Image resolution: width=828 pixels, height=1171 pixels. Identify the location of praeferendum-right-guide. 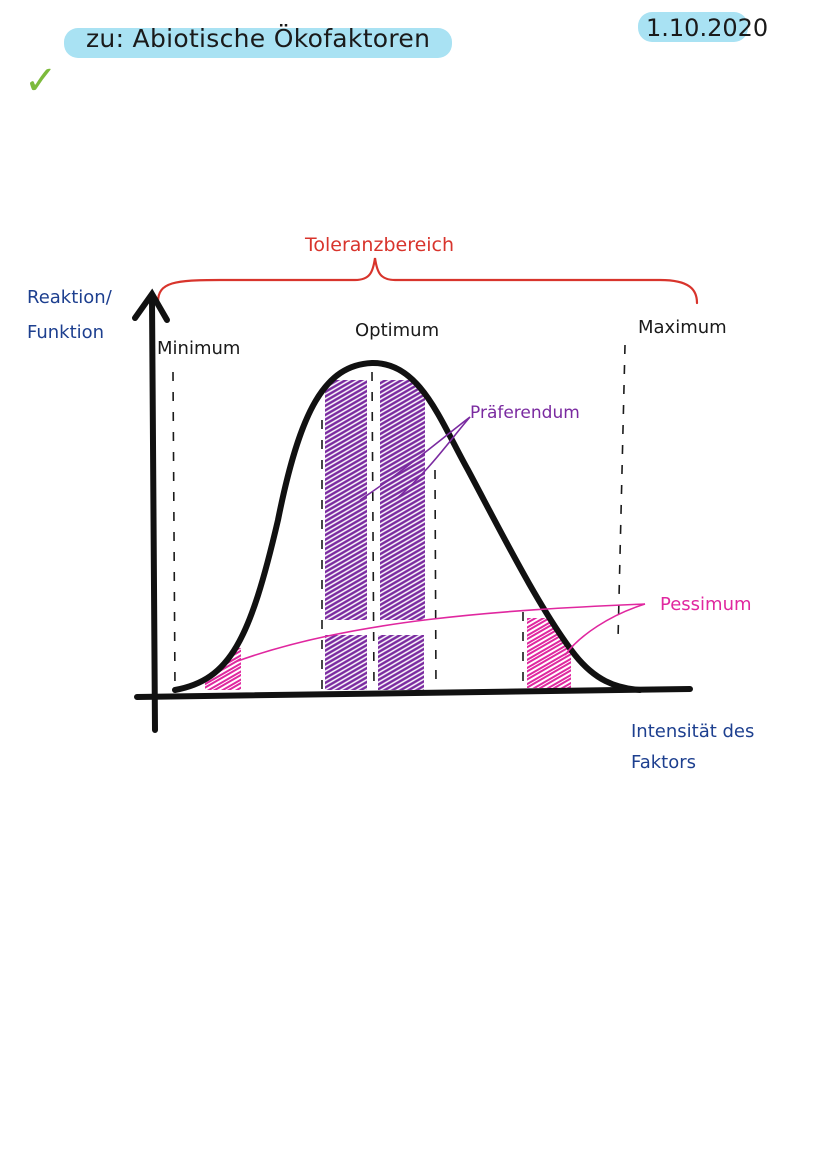
(435, 580).